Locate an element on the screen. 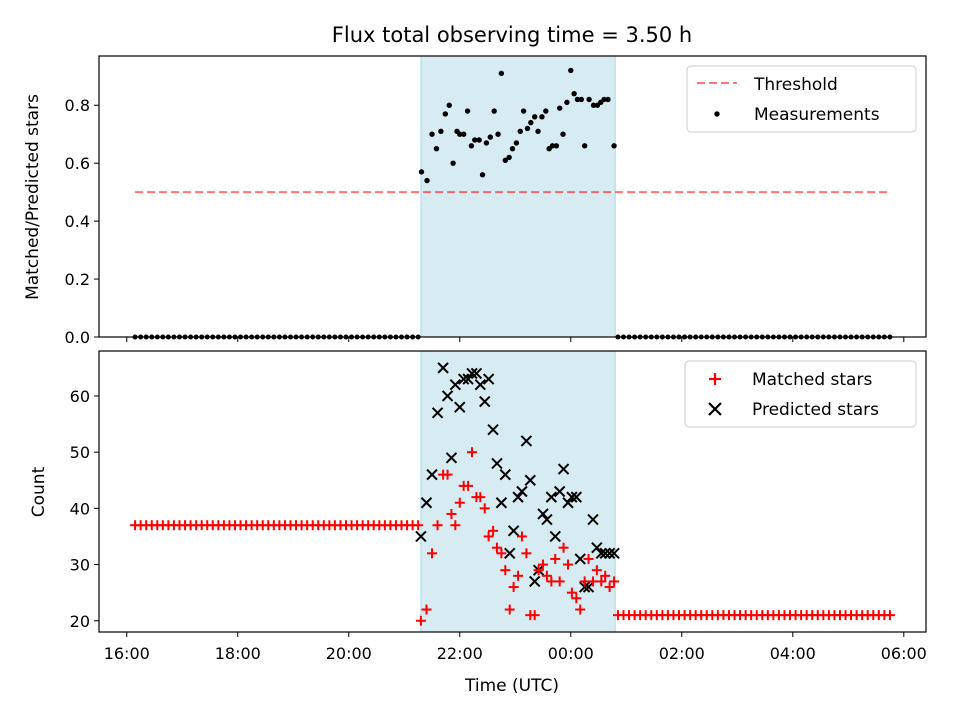 Image resolution: width=960 pixels, height=724 pixels. y-tick-label: 0.4 is located at coordinates (77, 221).